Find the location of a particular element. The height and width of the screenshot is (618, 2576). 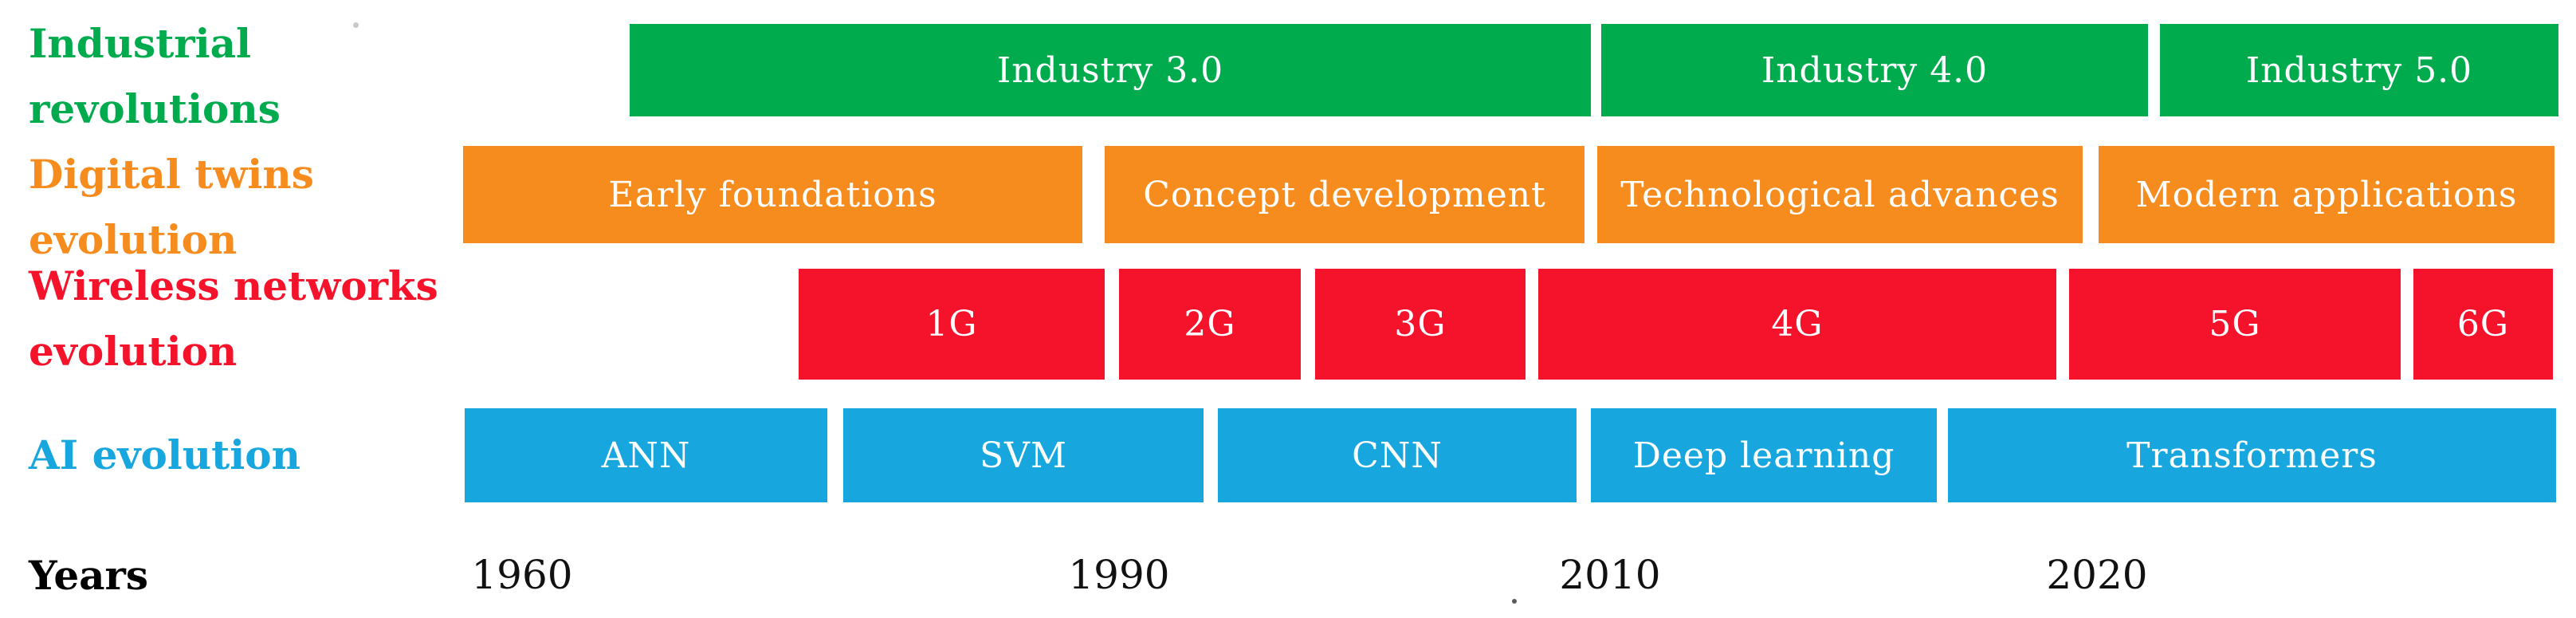

timeline-bar-industry-4-0: Industry 4.0 is located at coordinates (1874, 70).